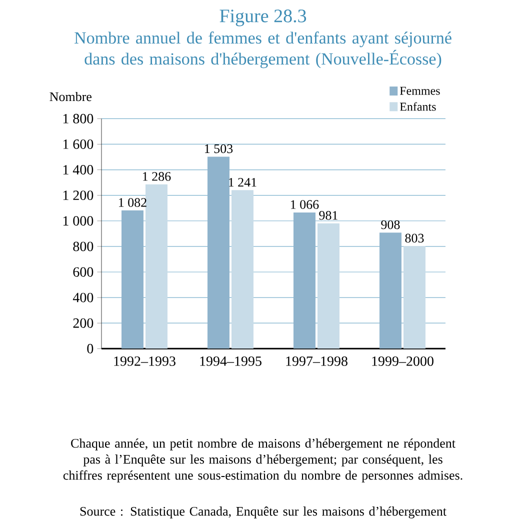  What do you see at coordinates (90, 349) in the screenshot?
I see `y-tick-label: 0` at bounding box center [90, 349].